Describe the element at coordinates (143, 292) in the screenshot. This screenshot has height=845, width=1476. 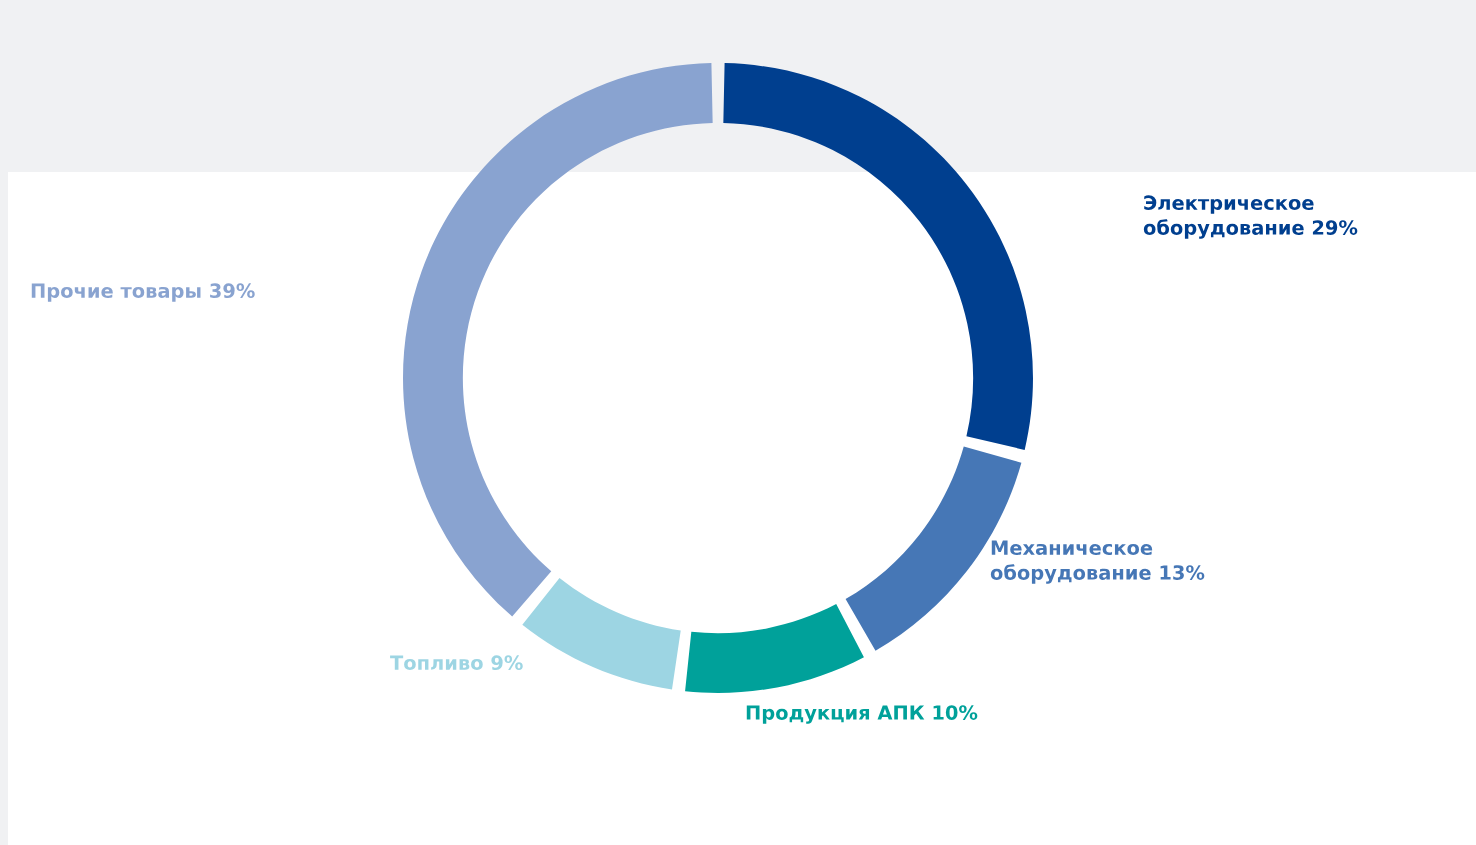
I see `slice-label: Прочие товары 39%` at that location.